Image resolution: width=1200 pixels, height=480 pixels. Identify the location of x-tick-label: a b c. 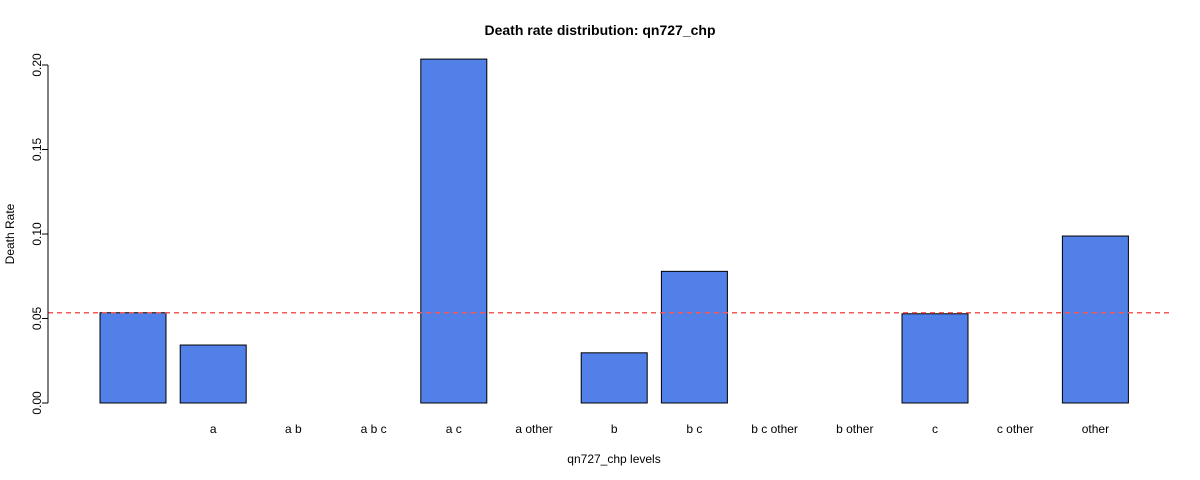
(374, 429).